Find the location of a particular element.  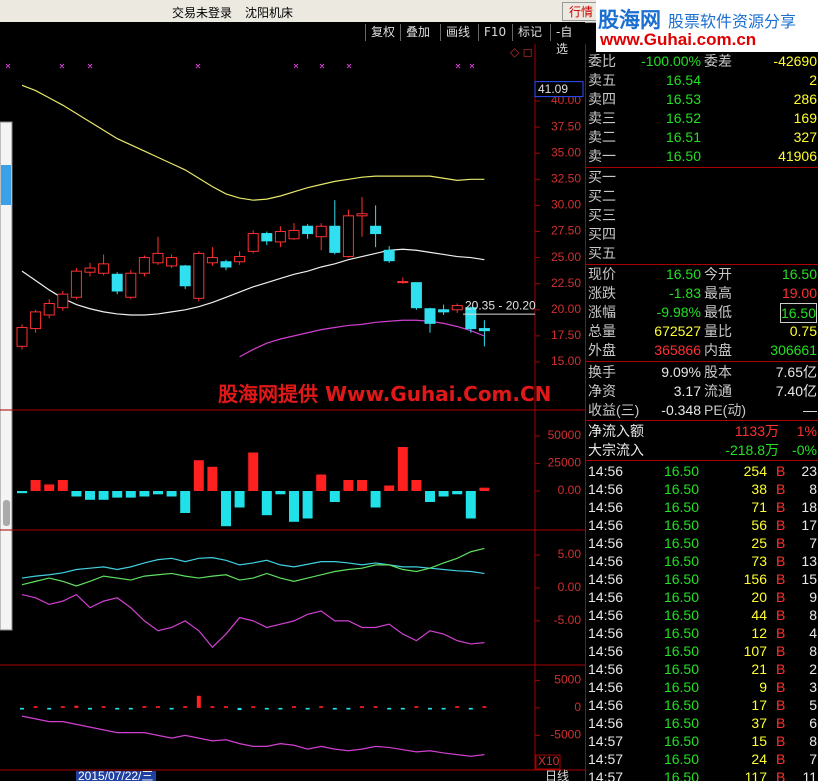

value: 16.52 is located at coordinates (683, 118).